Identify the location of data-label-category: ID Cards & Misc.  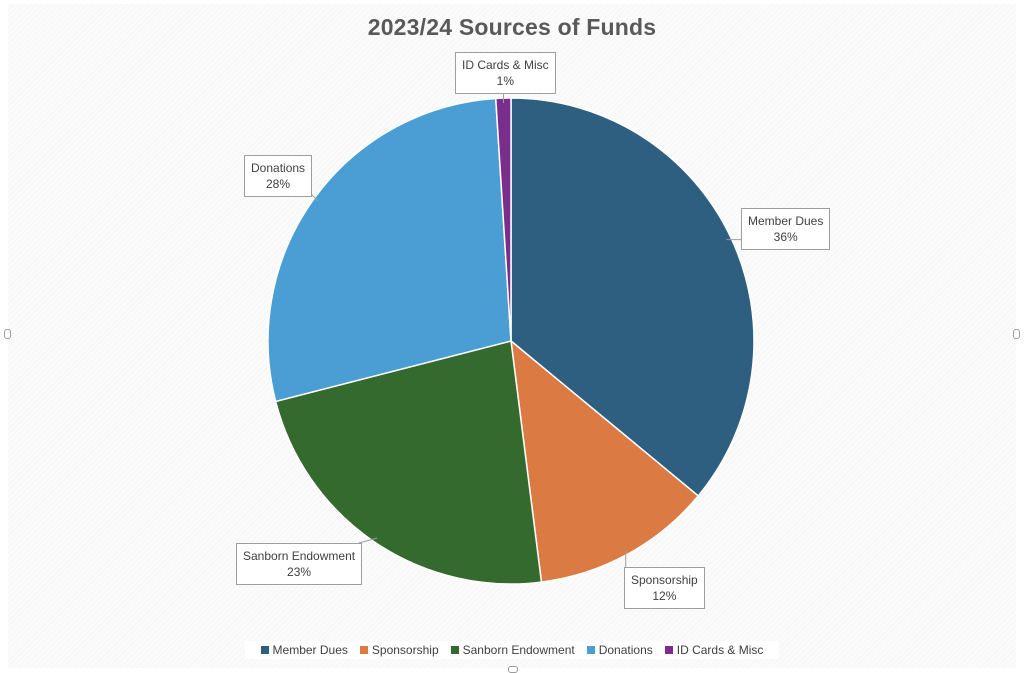
(505, 65).